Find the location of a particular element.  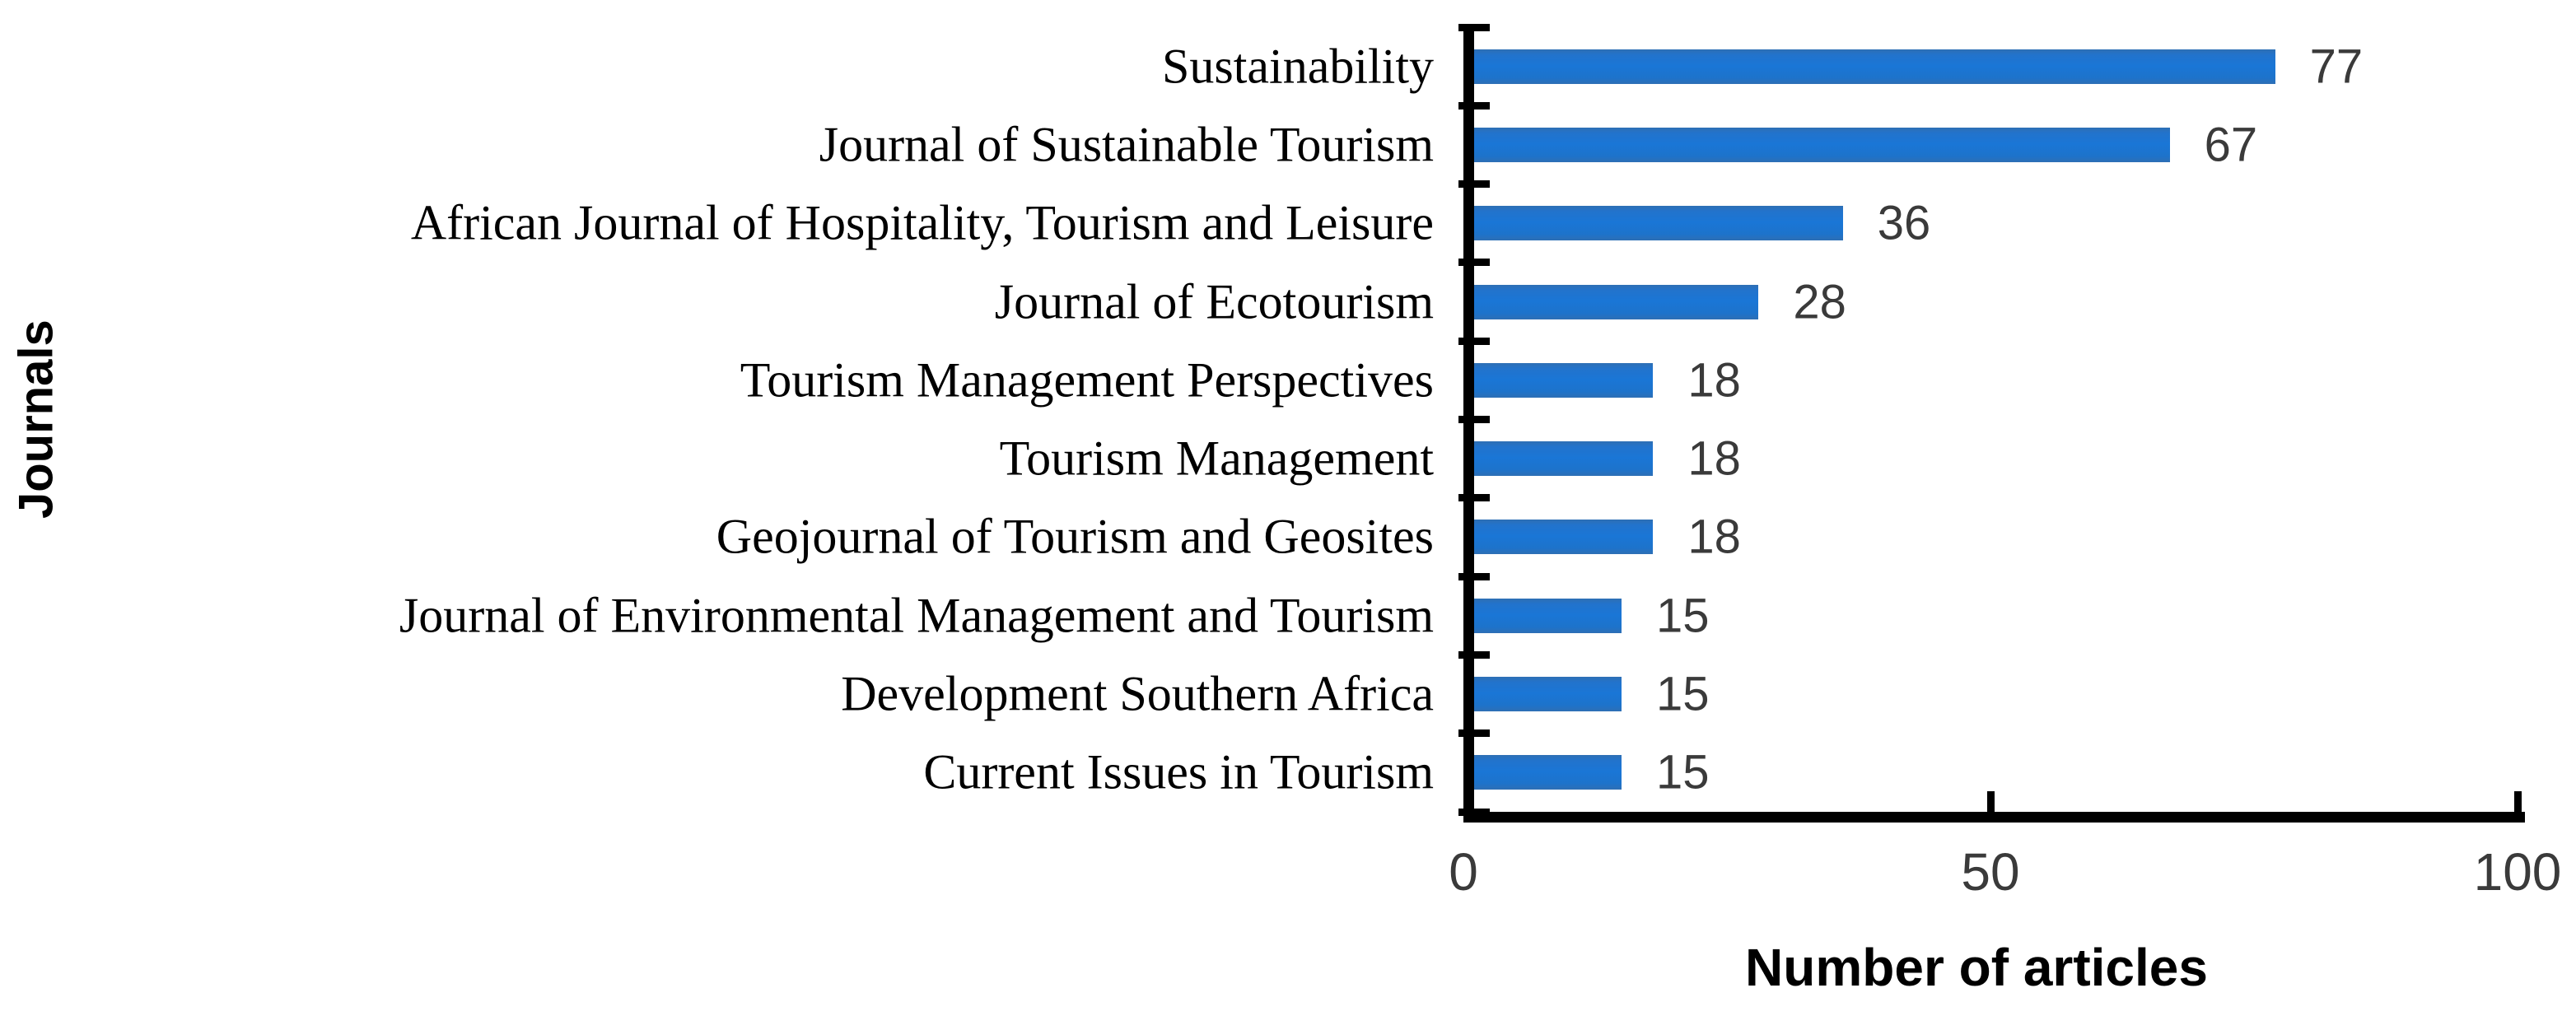

x-axis-tick-label: 100 is located at coordinates (2517, 872).